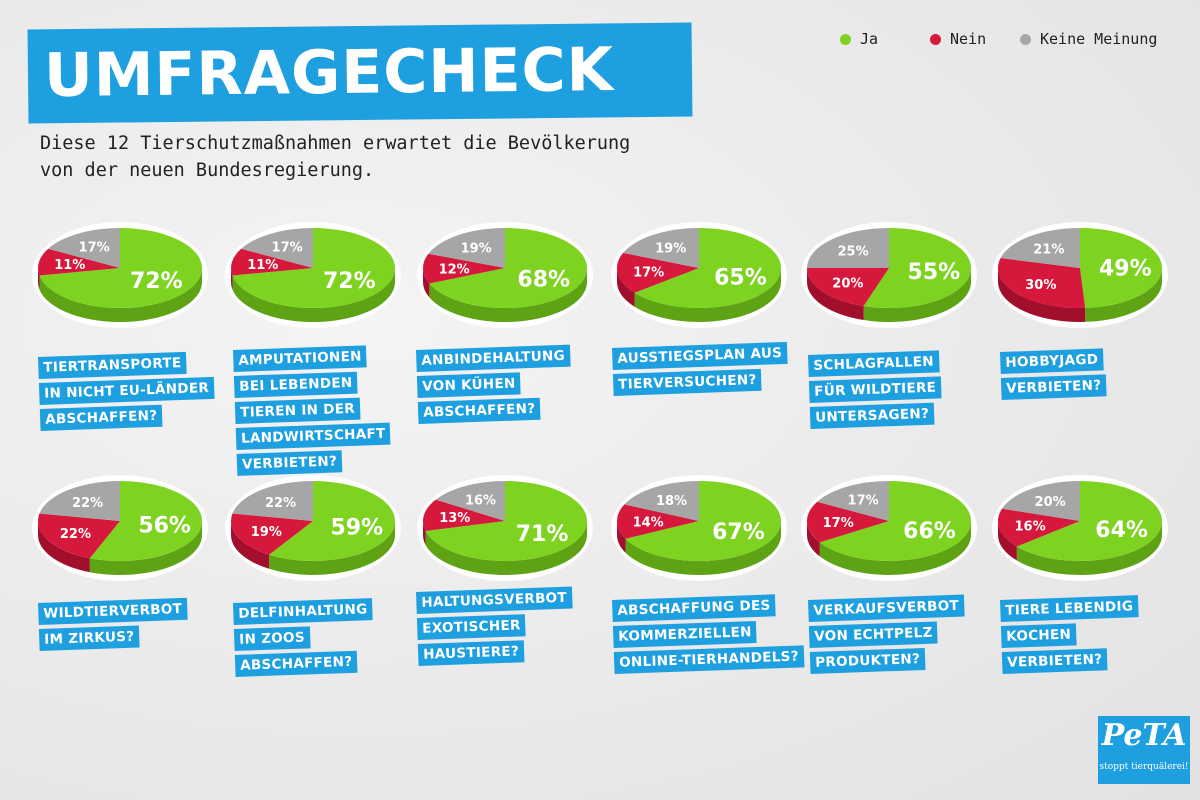 The image size is (1200, 800). Describe the element at coordinates (1052, 361) in the screenshot. I see `question-line: HOBBYJAGD` at that location.